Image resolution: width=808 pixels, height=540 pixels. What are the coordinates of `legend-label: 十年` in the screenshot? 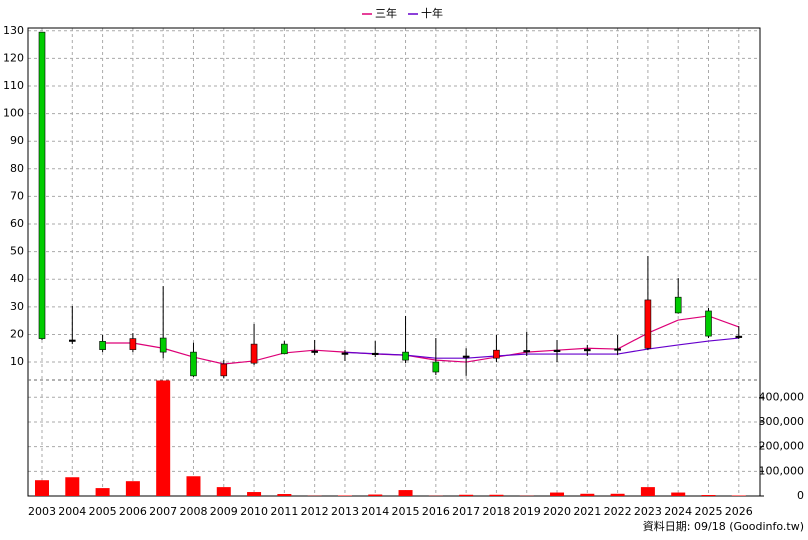 It's located at (432, 13).